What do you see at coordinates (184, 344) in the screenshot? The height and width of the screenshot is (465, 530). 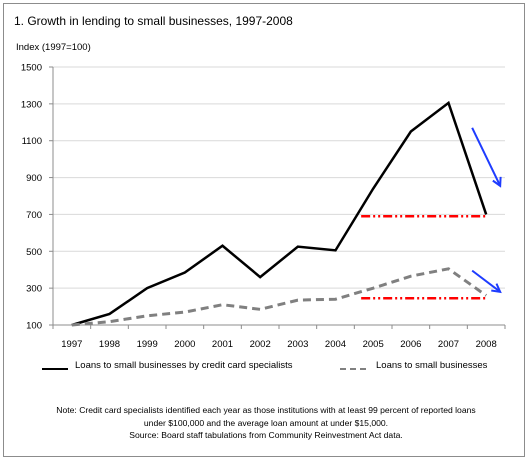 I see `x-tick-label: 2000` at bounding box center [184, 344].